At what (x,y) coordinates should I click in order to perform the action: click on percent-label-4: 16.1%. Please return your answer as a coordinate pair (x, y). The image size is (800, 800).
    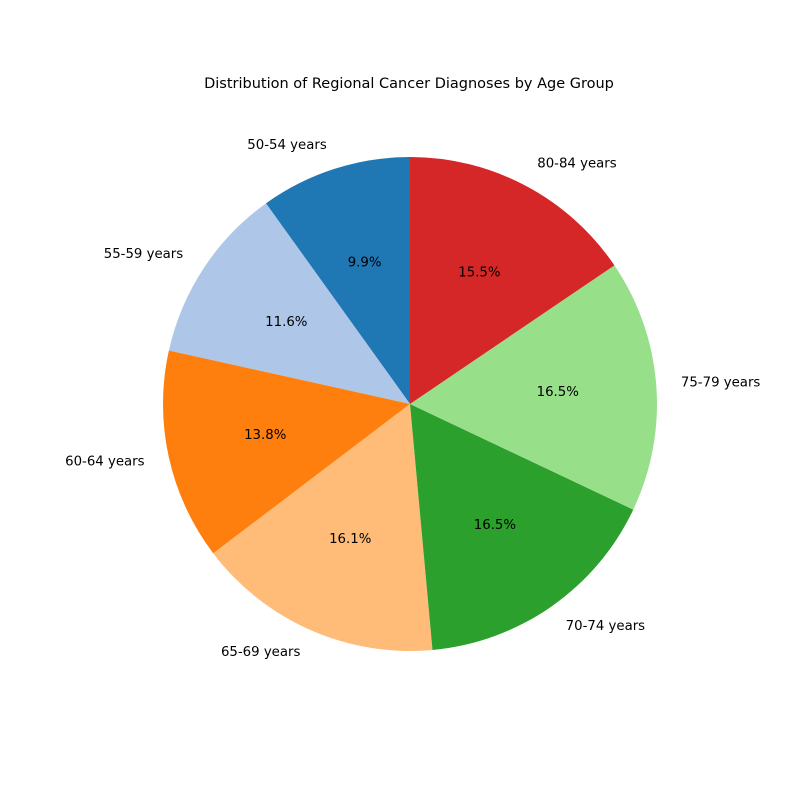
    Looking at the image, I should click on (350, 539).